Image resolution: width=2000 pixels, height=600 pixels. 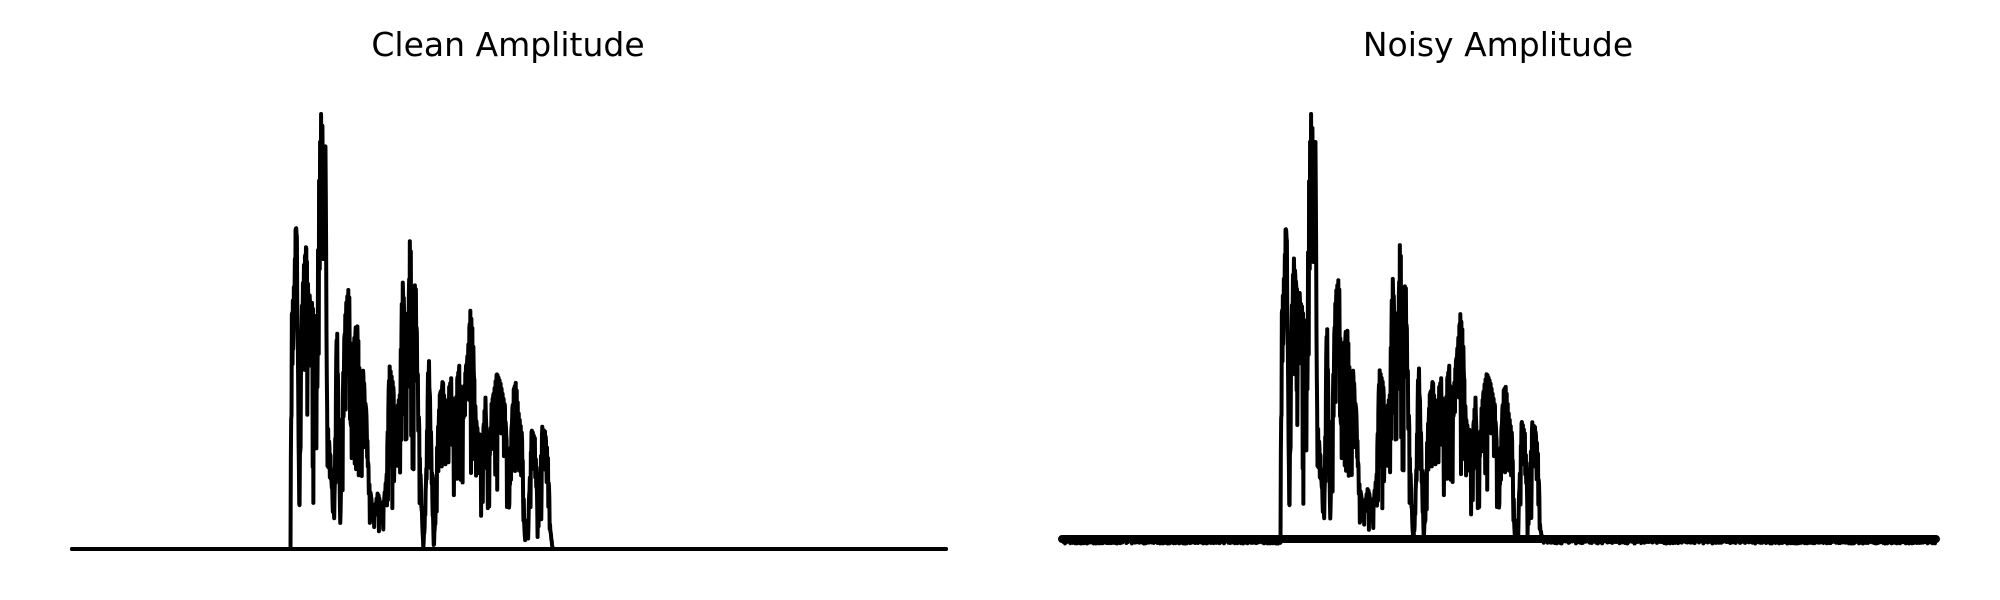 I want to click on noisy-amplitude-title: Noisy Amplitude, so click(x=1498, y=44).